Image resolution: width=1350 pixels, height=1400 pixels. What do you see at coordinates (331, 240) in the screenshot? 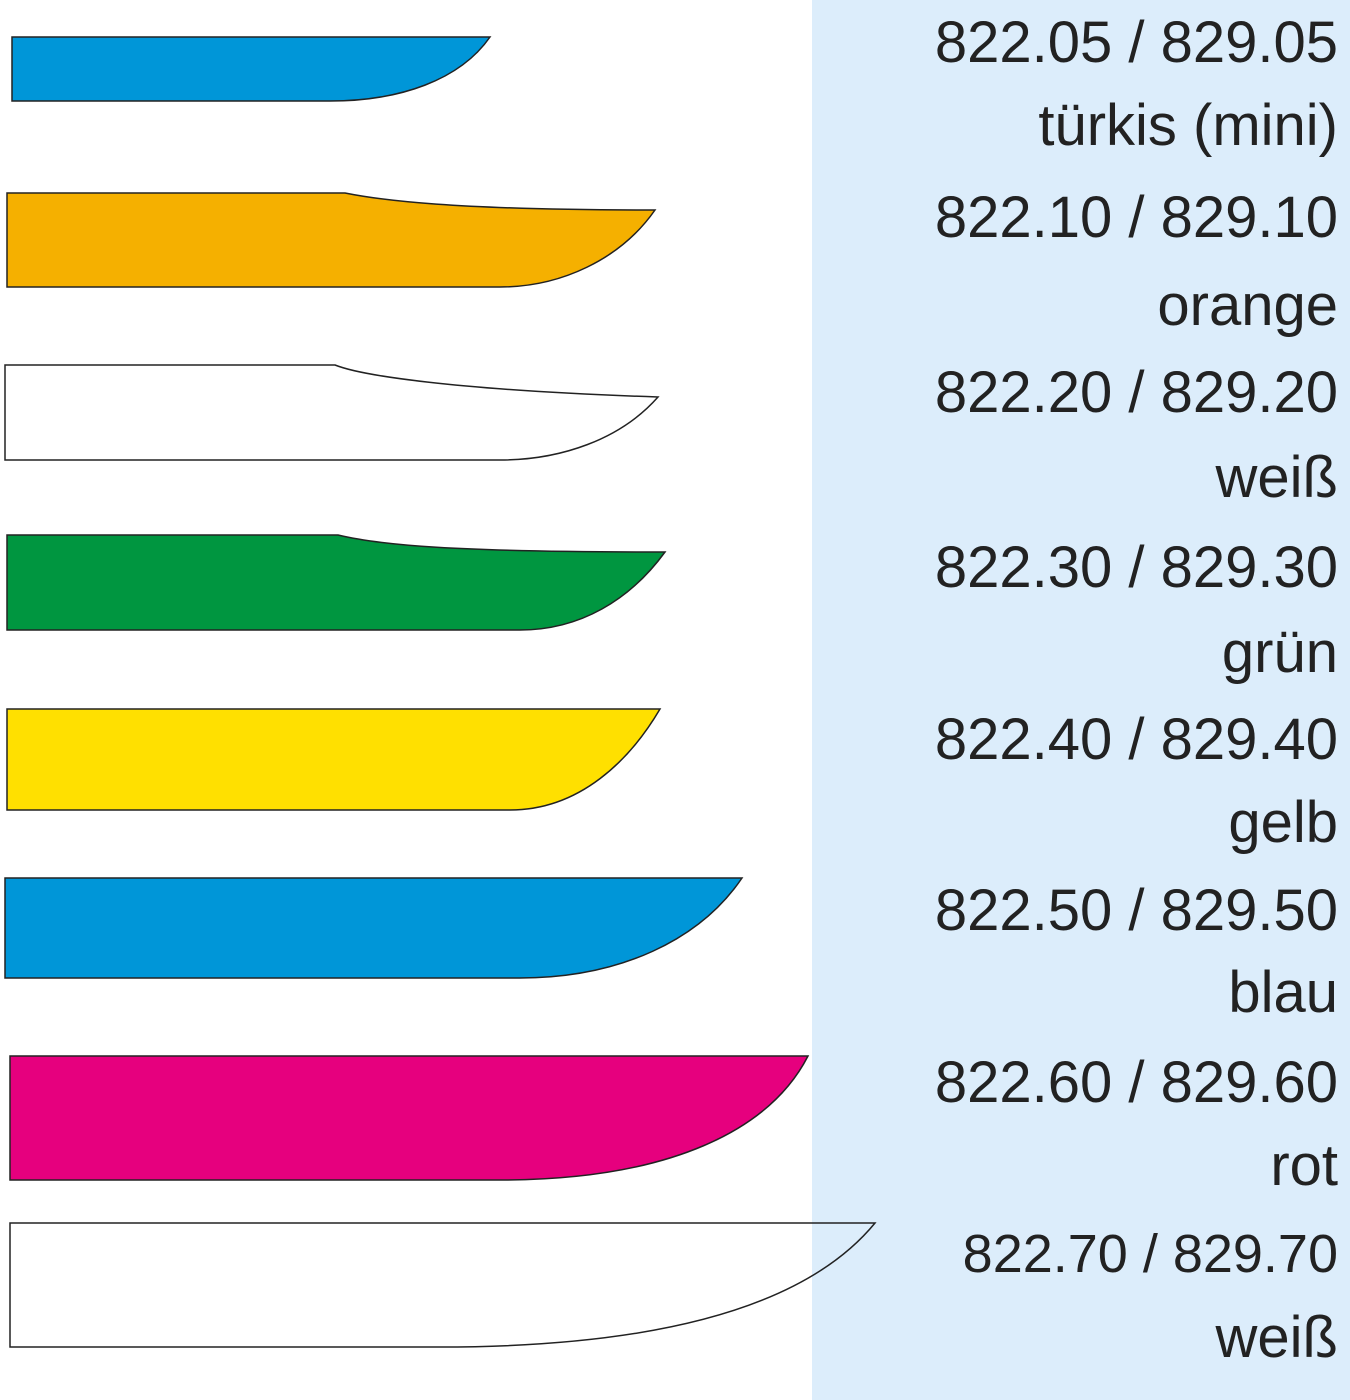
I see `blade-orange` at bounding box center [331, 240].